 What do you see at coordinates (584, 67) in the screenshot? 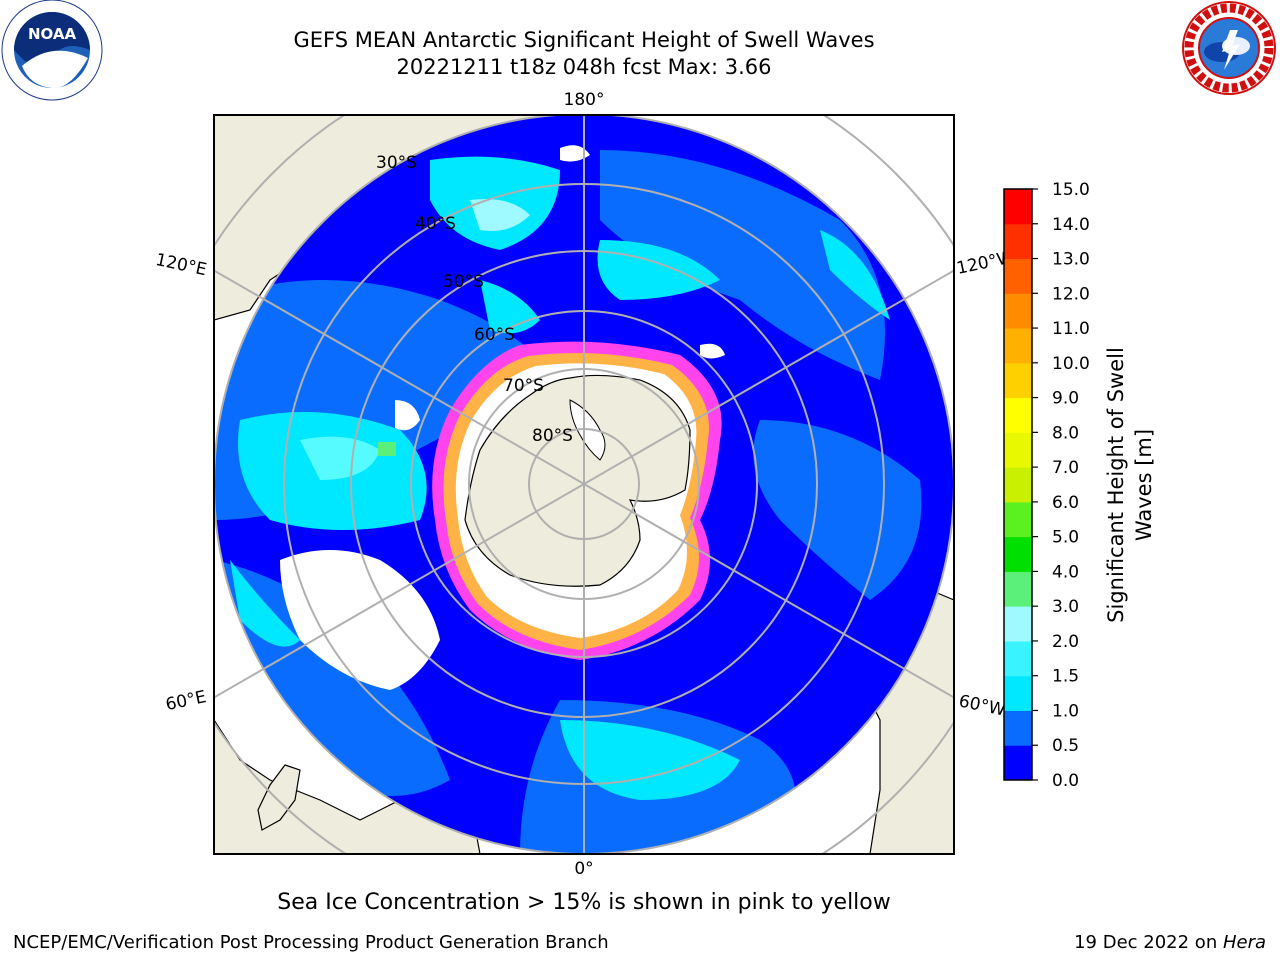
I see `chart-subtitle: 20221211 t18z 048h fcst Max: 3.66` at bounding box center [584, 67].